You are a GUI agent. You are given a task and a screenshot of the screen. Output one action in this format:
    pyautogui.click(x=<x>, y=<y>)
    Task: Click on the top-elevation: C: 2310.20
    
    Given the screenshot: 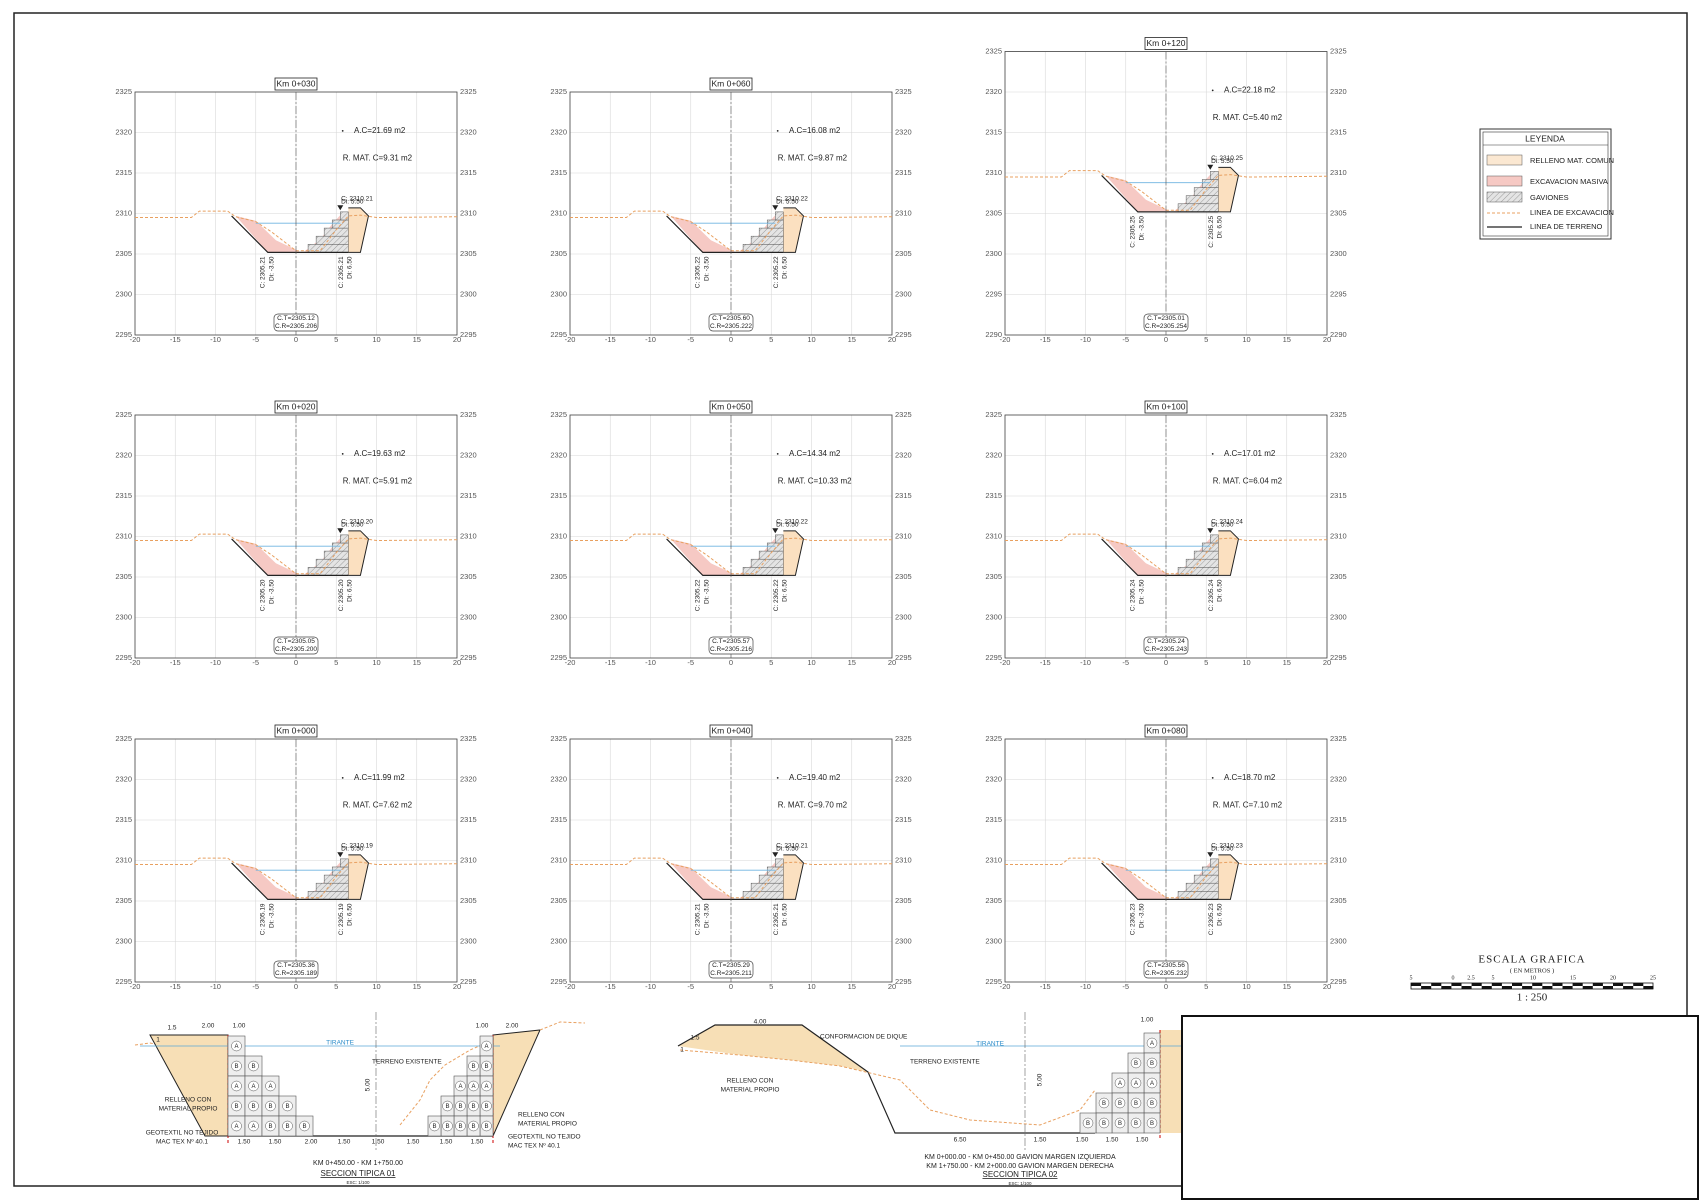 What is the action you would take?
    pyautogui.click(x=357, y=522)
    